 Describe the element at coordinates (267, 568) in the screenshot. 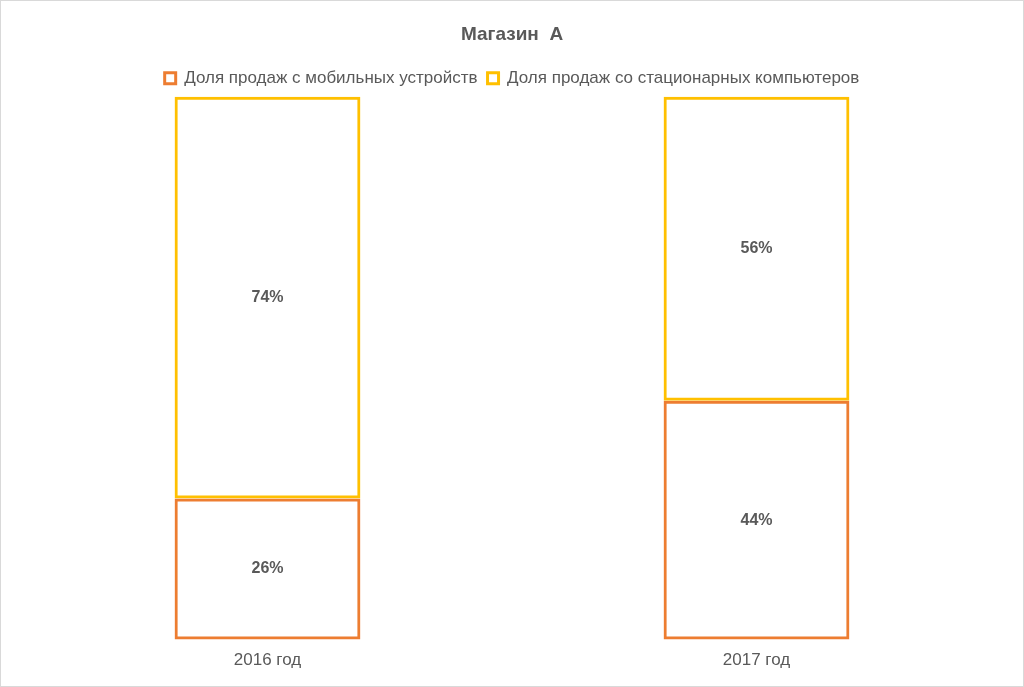

I see `data-label: 26%` at that location.